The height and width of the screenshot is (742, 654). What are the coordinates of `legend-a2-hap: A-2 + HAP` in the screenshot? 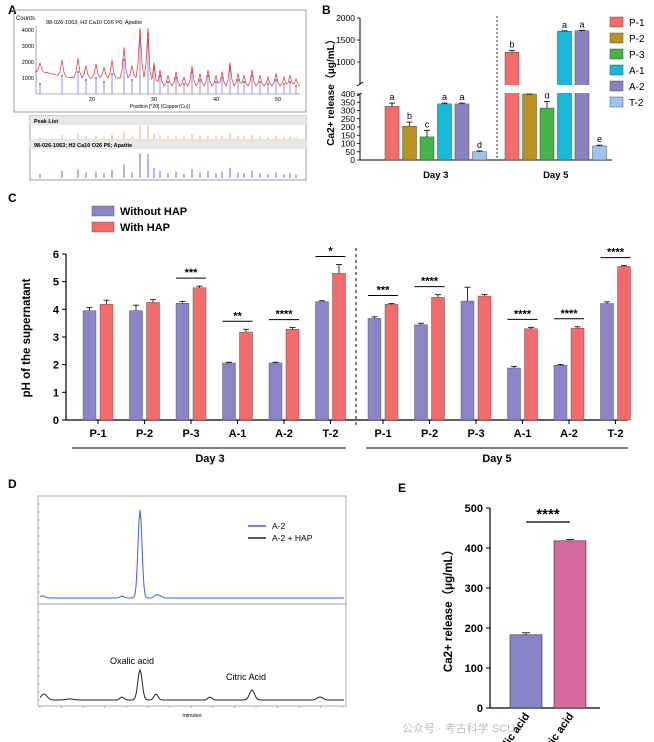 It's located at (292, 538).